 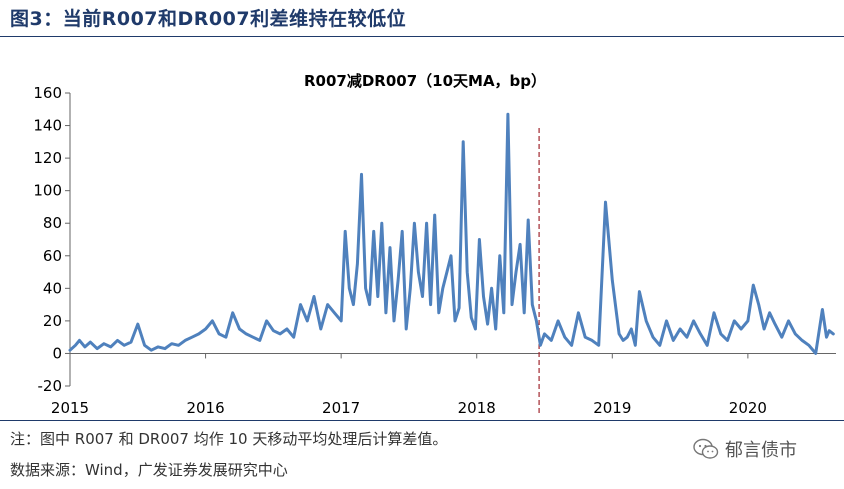 I want to click on chart-note: 注：图中 R007 和 DR007 均作 10 天移动平均处理后计算差值。, so click(x=229, y=439).